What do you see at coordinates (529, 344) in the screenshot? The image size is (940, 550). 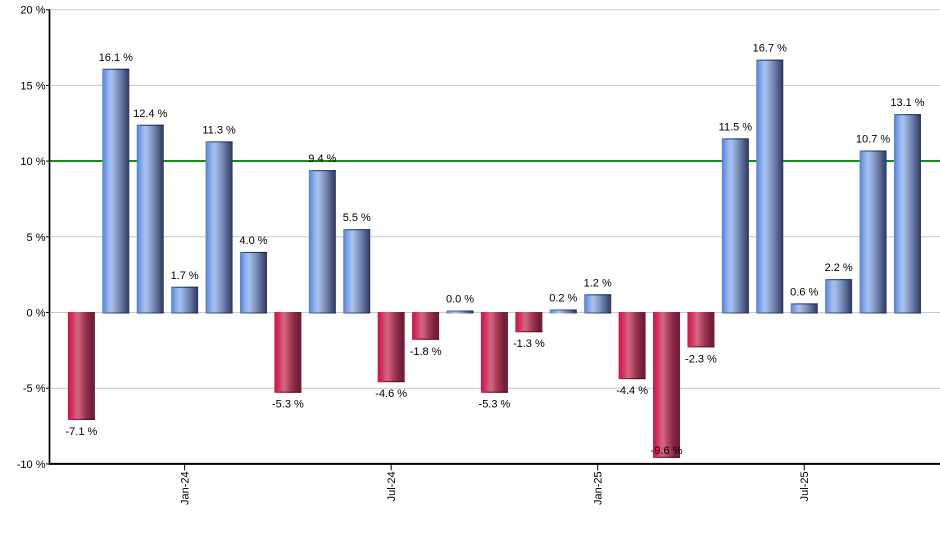 I see `svg-text: -1.3 %` at bounding box center [529, 344].